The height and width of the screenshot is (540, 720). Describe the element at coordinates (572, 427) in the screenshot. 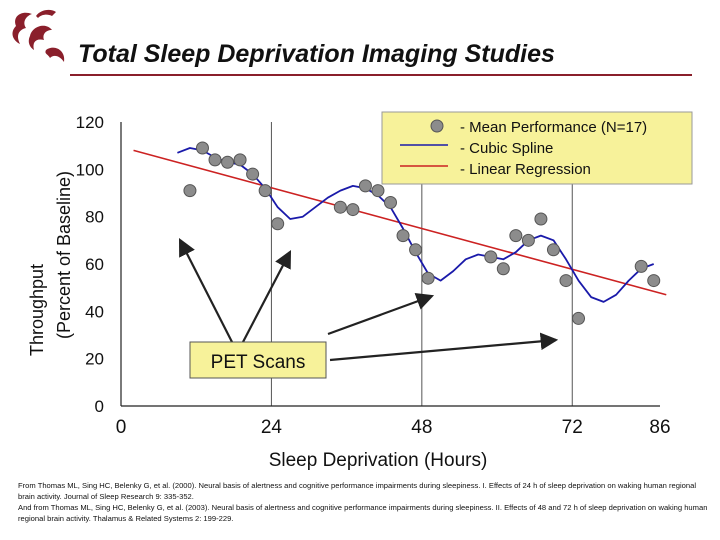

I see `x-tick-label-72: 72` at that location.